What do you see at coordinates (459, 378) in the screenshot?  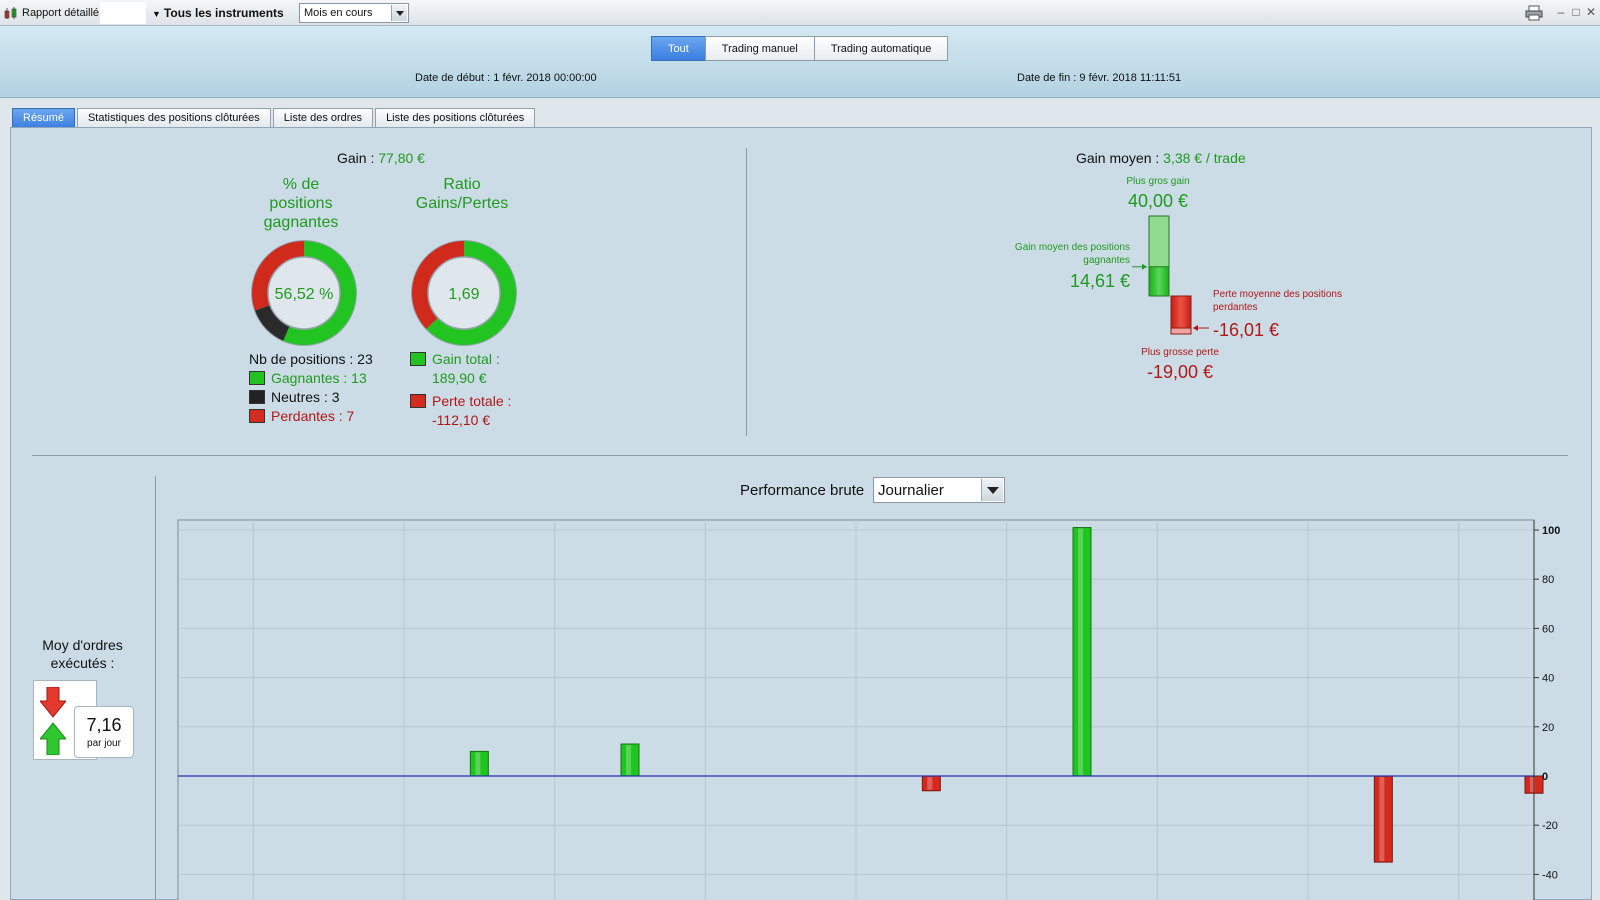 I see `gain-total-value: 189,90 €` at bounding box center [459, 378].